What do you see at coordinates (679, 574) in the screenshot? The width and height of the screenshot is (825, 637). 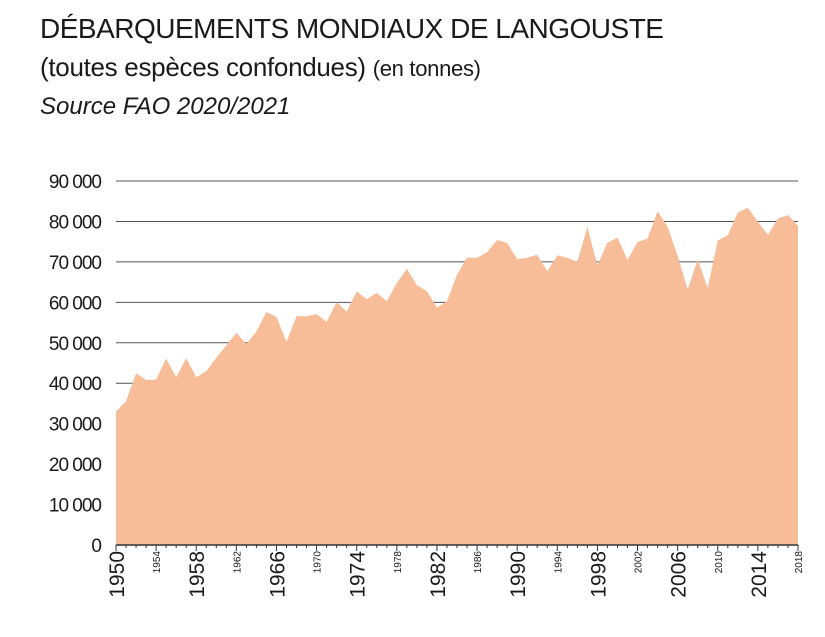 I see `x-tick-label: 2006` at bounding box center [679, 574].